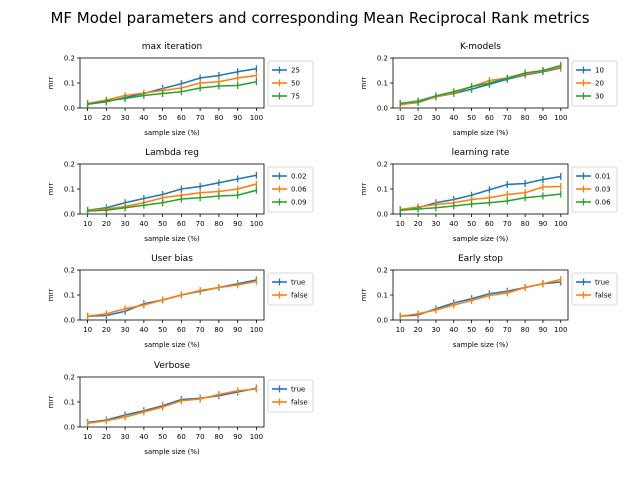 This screenshot has width=640, height=480. What do you see at coordinates (603, 177) in the screenshot?
I see `legend-label: 0.01` at bounding box center [603, 177].